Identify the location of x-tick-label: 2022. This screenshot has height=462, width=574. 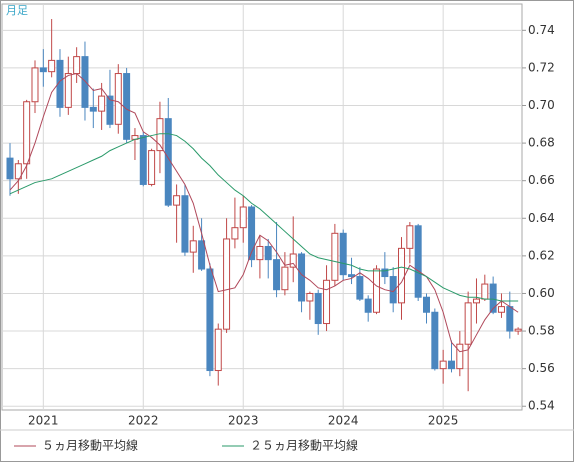
(143, 421).